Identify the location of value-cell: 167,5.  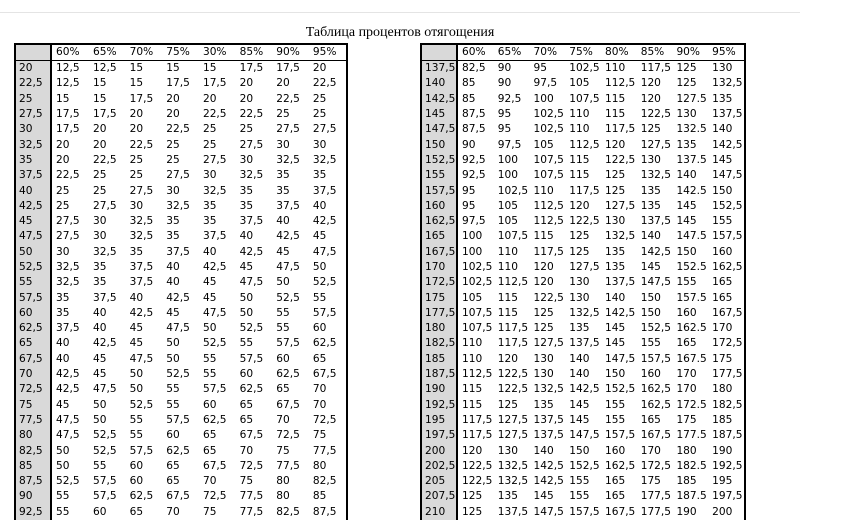
(656, 435).